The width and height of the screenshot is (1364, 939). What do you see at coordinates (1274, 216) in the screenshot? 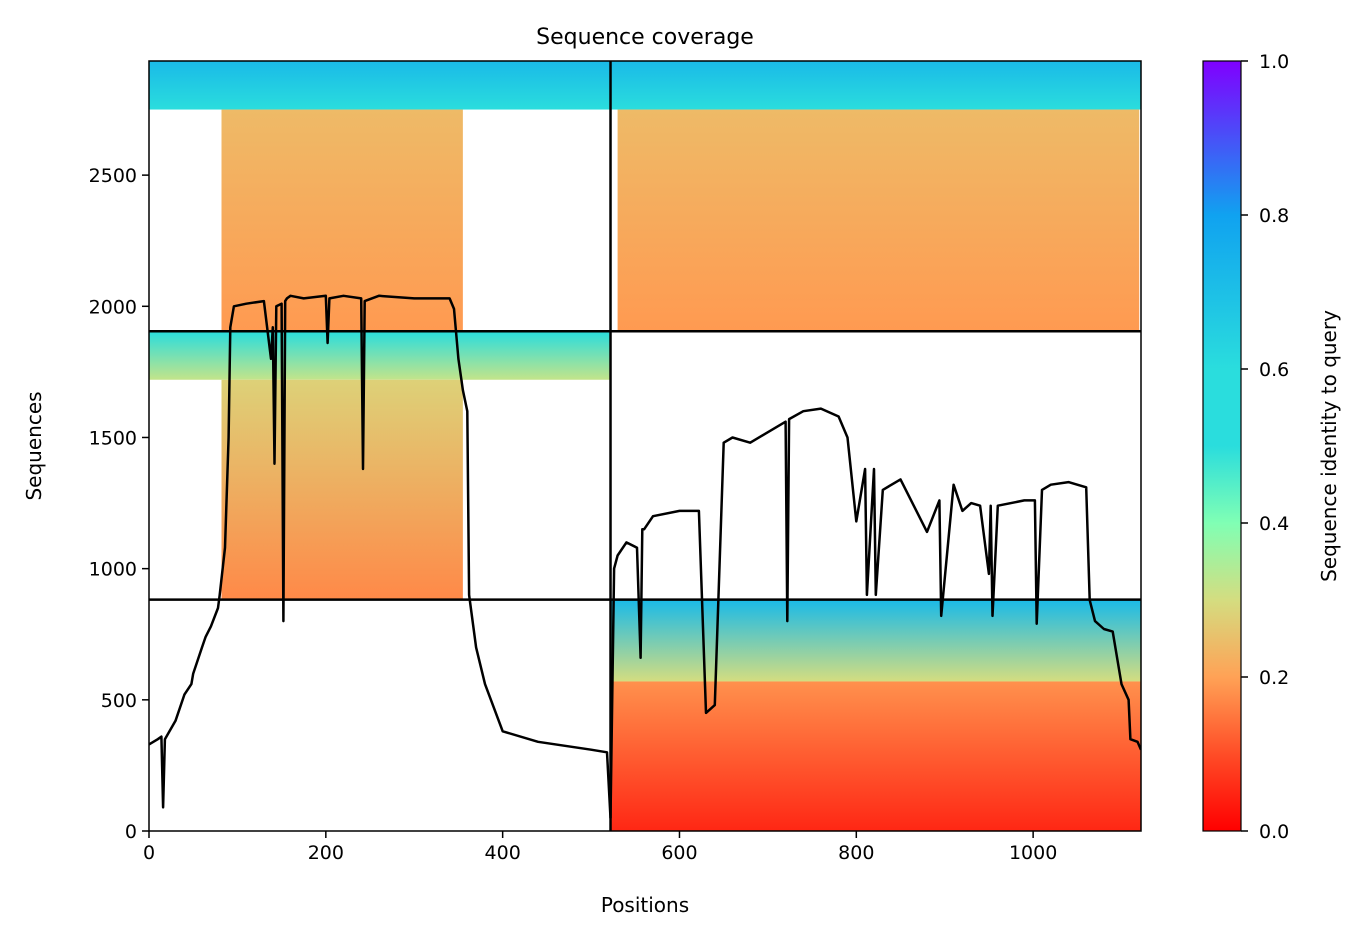
I see `colorbar-tick-label: 0.8` at bounding box center [1274, 216].